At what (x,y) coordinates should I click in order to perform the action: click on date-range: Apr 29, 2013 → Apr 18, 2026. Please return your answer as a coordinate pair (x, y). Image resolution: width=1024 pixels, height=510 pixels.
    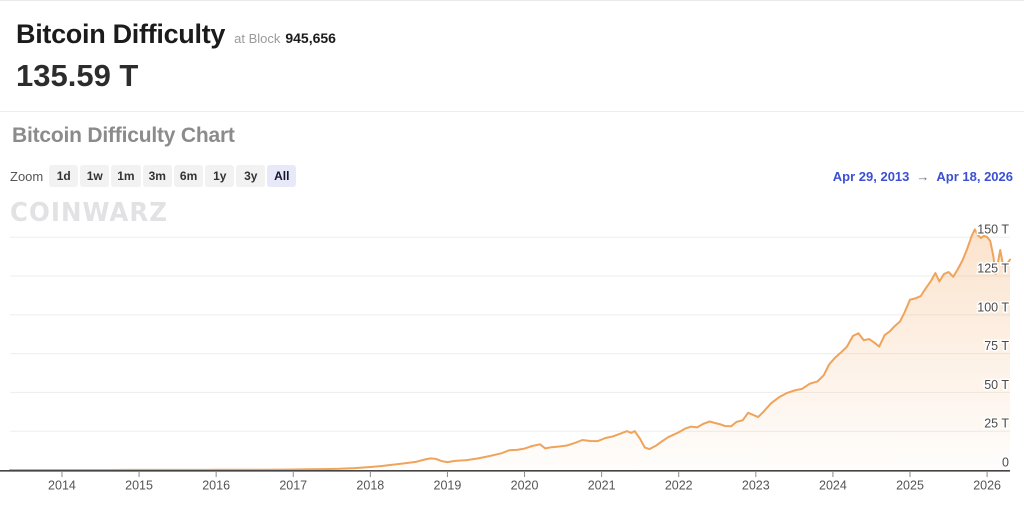
    Looking at the image, I should click on (923, 176).